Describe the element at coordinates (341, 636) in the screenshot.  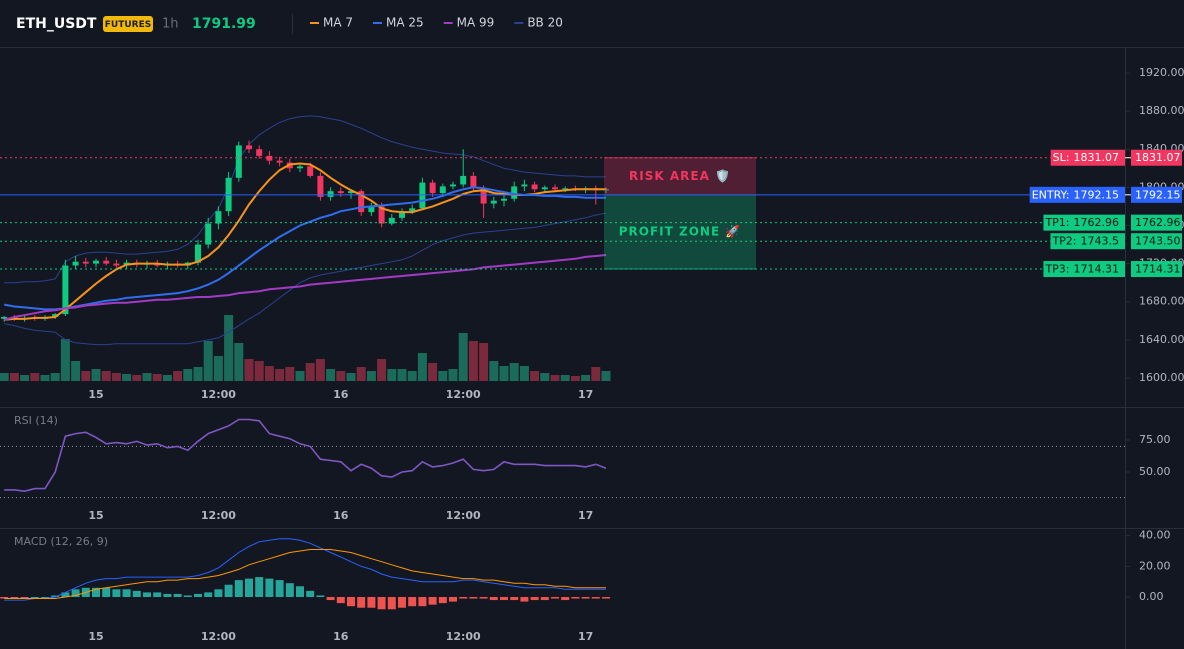
I see `x-tick-label: 16` at that location.